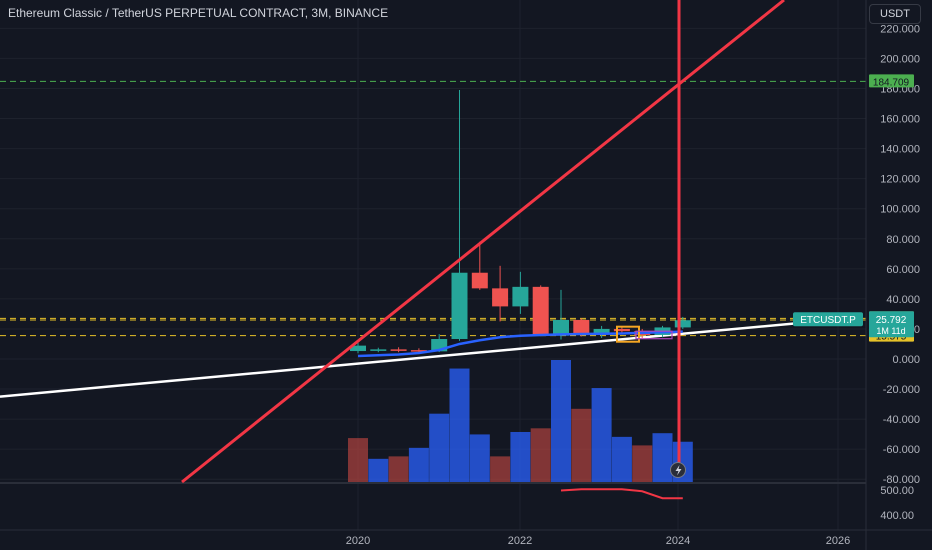 The image size is (932, 550). I want to click on time-tick-label: 2022, so click(520, 541).